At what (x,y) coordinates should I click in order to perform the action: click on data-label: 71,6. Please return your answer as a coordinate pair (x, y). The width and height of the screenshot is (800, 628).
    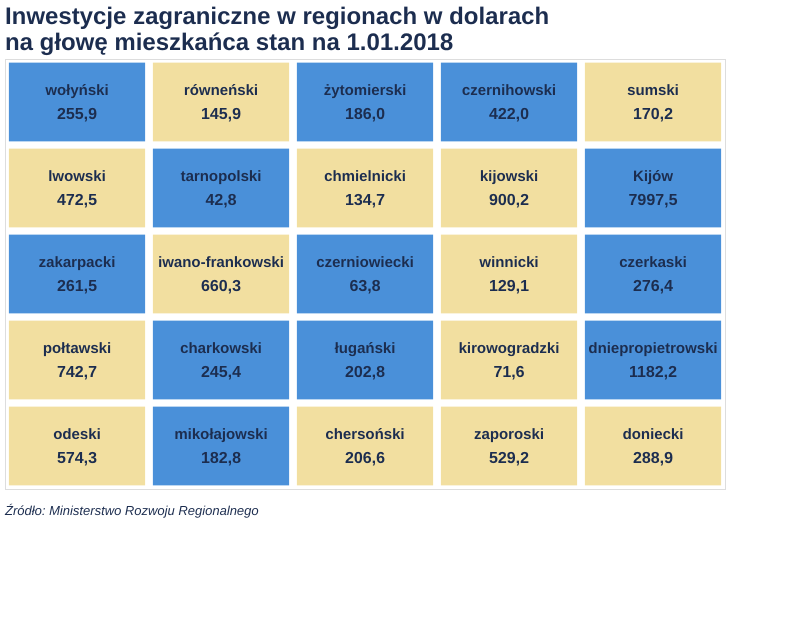
    Looking at the image, I should click on (509, 372).